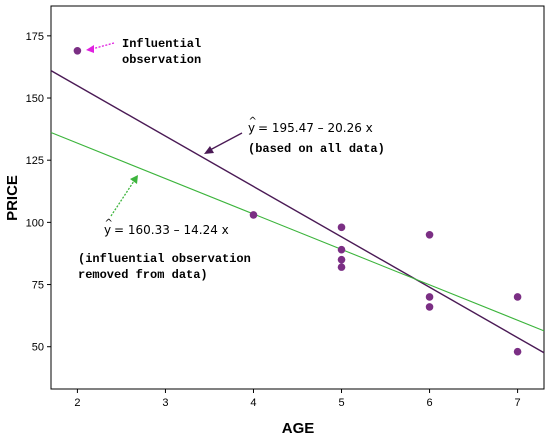  What do you see at coordinates (38, 192) in the screenshot?
I see `y-axis-ticks: 50 75 100 125 150 175` at bounding box center [38, 192].